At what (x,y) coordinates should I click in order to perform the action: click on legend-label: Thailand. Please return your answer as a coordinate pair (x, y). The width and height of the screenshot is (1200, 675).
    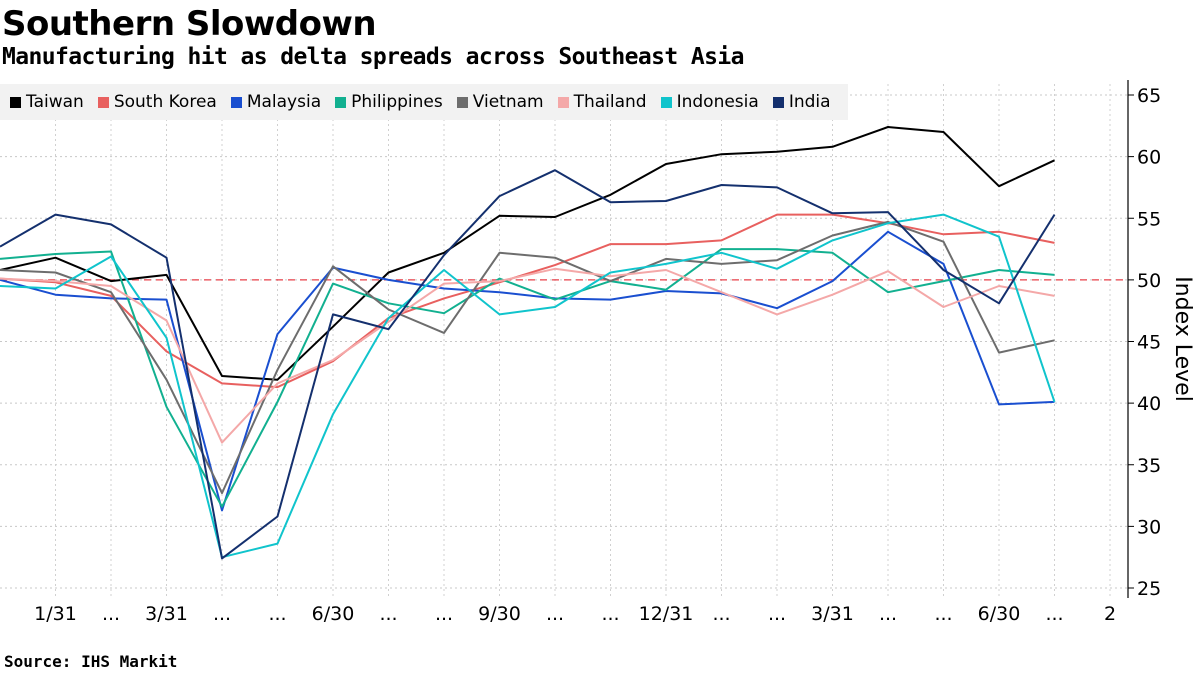
    Looking at the image, I should click on (610, 102).